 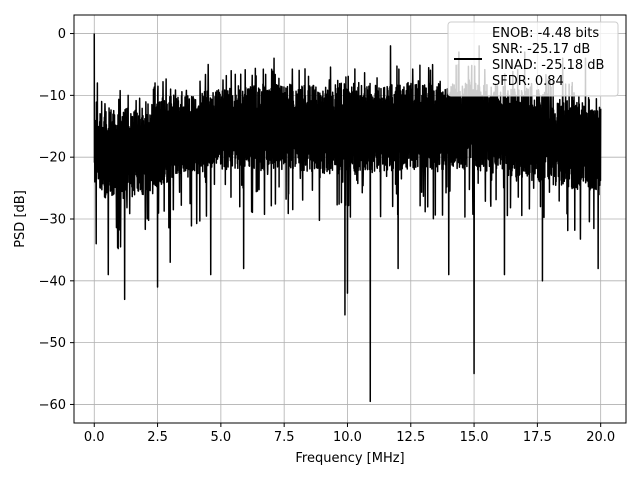 What do you see at coordinates (349, 458) in the screenshot?
I see `x-axis-label: Frequency [MHz]` at bounding box center [349, 458].